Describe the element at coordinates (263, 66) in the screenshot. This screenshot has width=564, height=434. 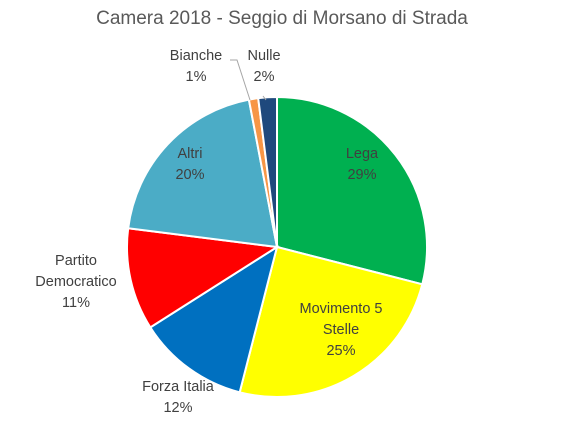
I see `data-label-nulle: Nulle 2%` at that location.